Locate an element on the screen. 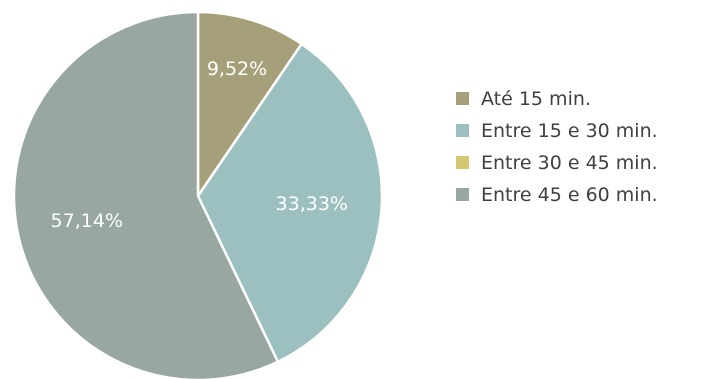  legend-label: Até 15 min. is located at coordinates (536, 98).